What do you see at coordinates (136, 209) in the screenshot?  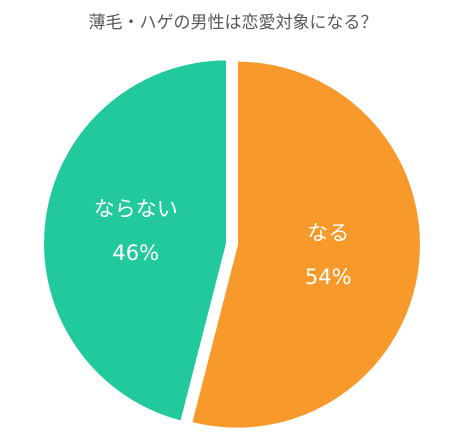 I see `slice-category-label: ならない` at bounding box center [136, 209].